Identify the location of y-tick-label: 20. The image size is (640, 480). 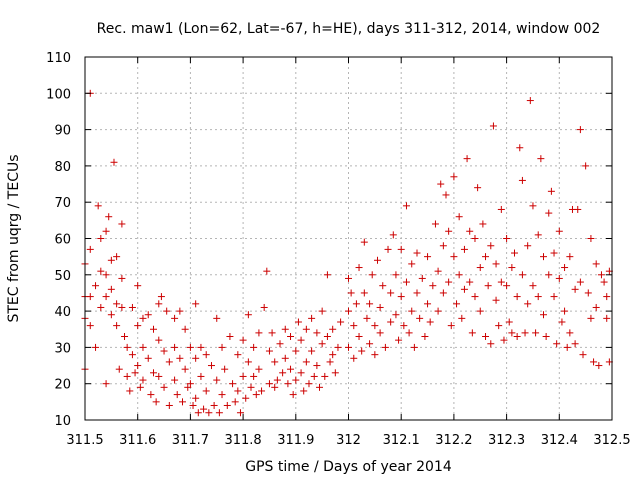
(62, 385).